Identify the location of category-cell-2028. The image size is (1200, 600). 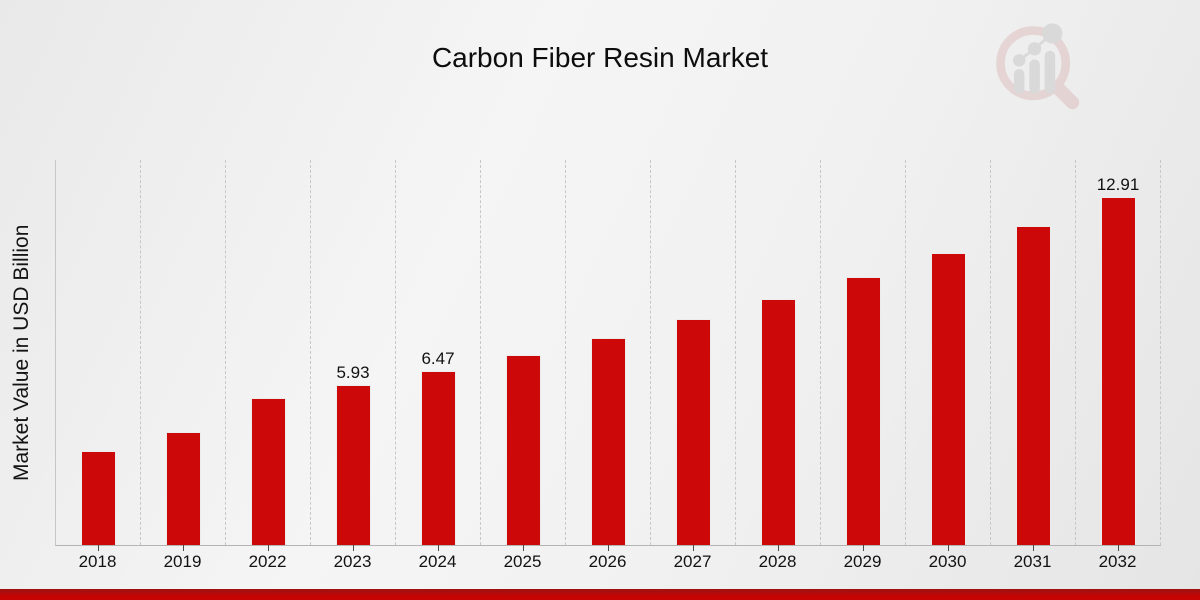
(778, 355).